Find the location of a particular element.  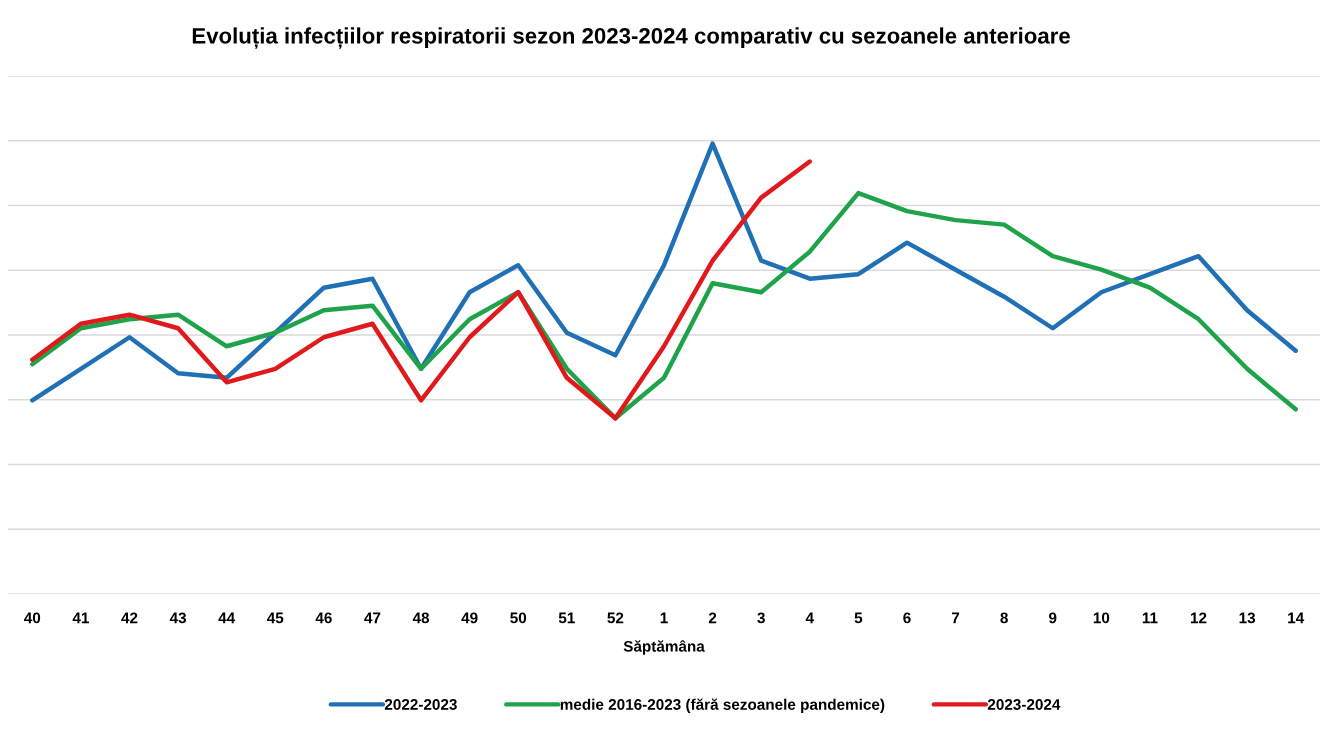

x-tick-label: 11 is located at coordinates (1150, 618).